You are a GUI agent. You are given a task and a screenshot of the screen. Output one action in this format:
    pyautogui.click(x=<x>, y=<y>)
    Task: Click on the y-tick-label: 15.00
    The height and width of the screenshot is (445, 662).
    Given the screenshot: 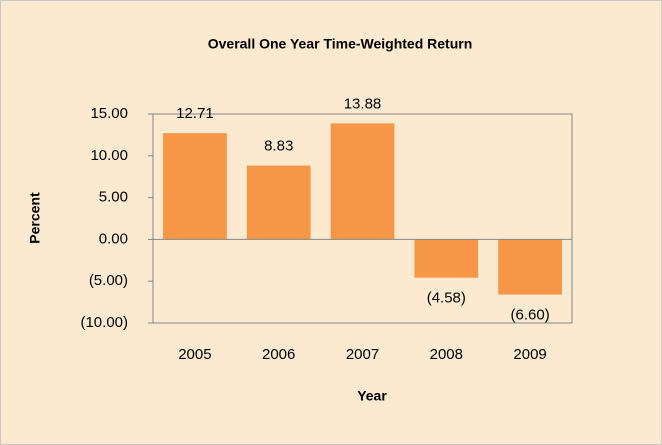 What is the action you would take?
    pyautogui.click(x=109, y=113)
    